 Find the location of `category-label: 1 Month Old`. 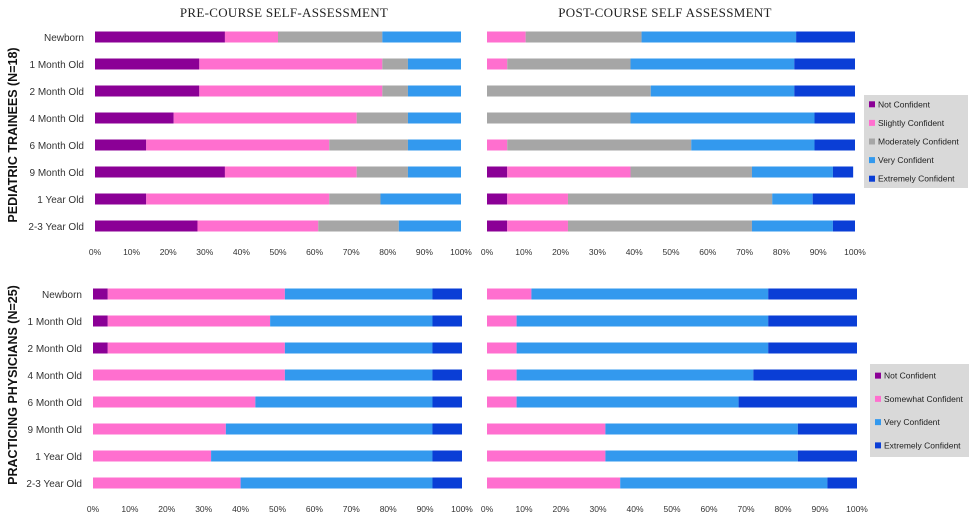

category-label: 1 Month Old is located at coordinates (57, 65).